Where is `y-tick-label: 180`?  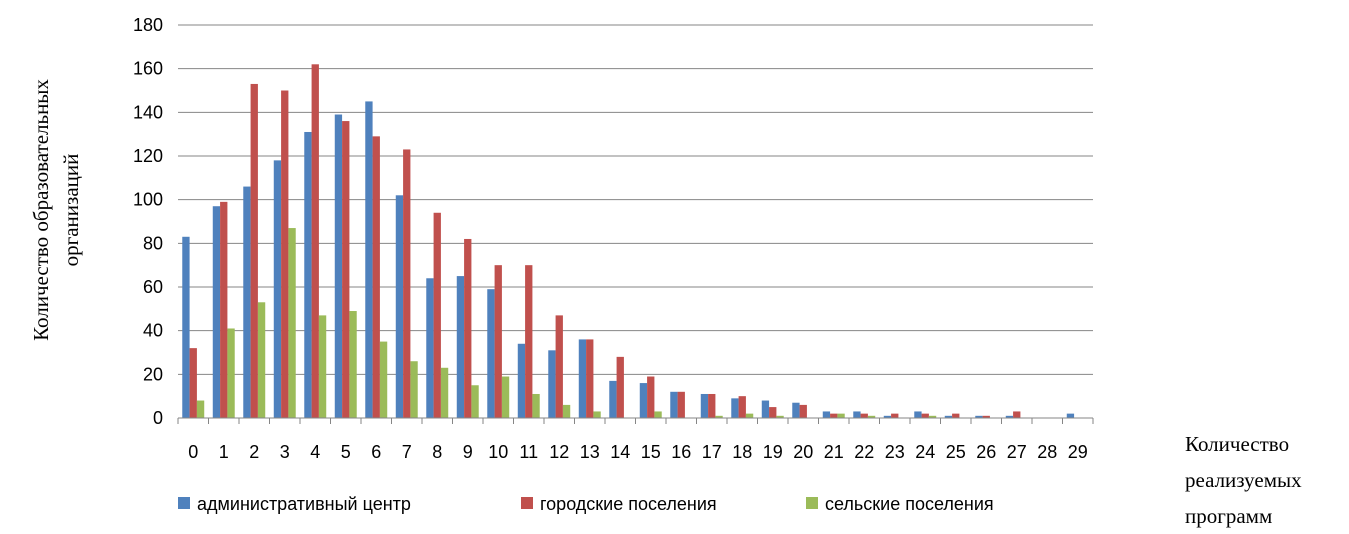 y-tick-label: 180 is located at coordinates (148, 25).